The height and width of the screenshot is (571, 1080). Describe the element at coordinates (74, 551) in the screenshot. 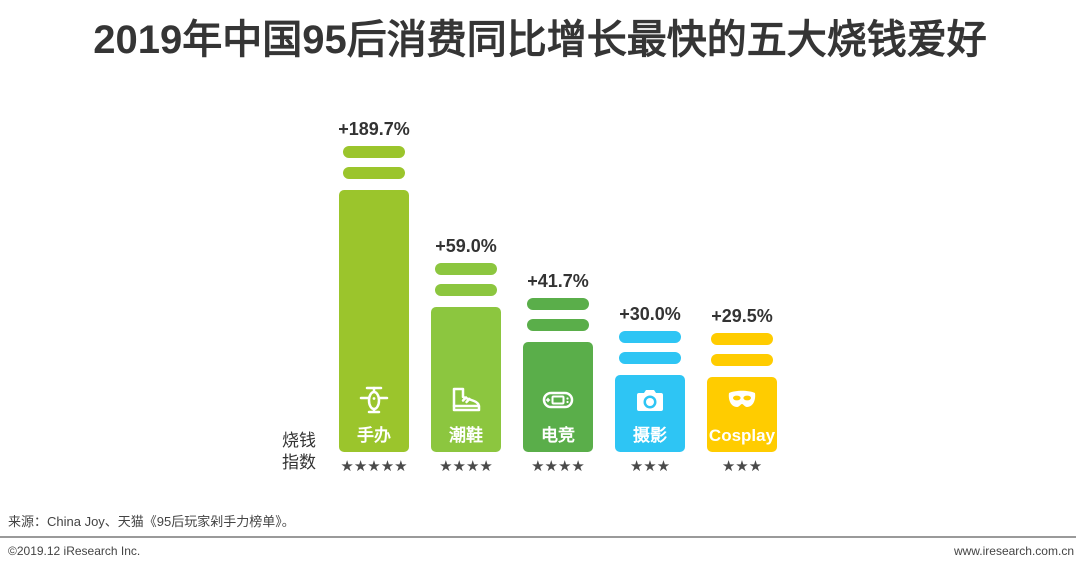

I see `copyright-text: ©2019.12 iResearch Inc.` at that location.